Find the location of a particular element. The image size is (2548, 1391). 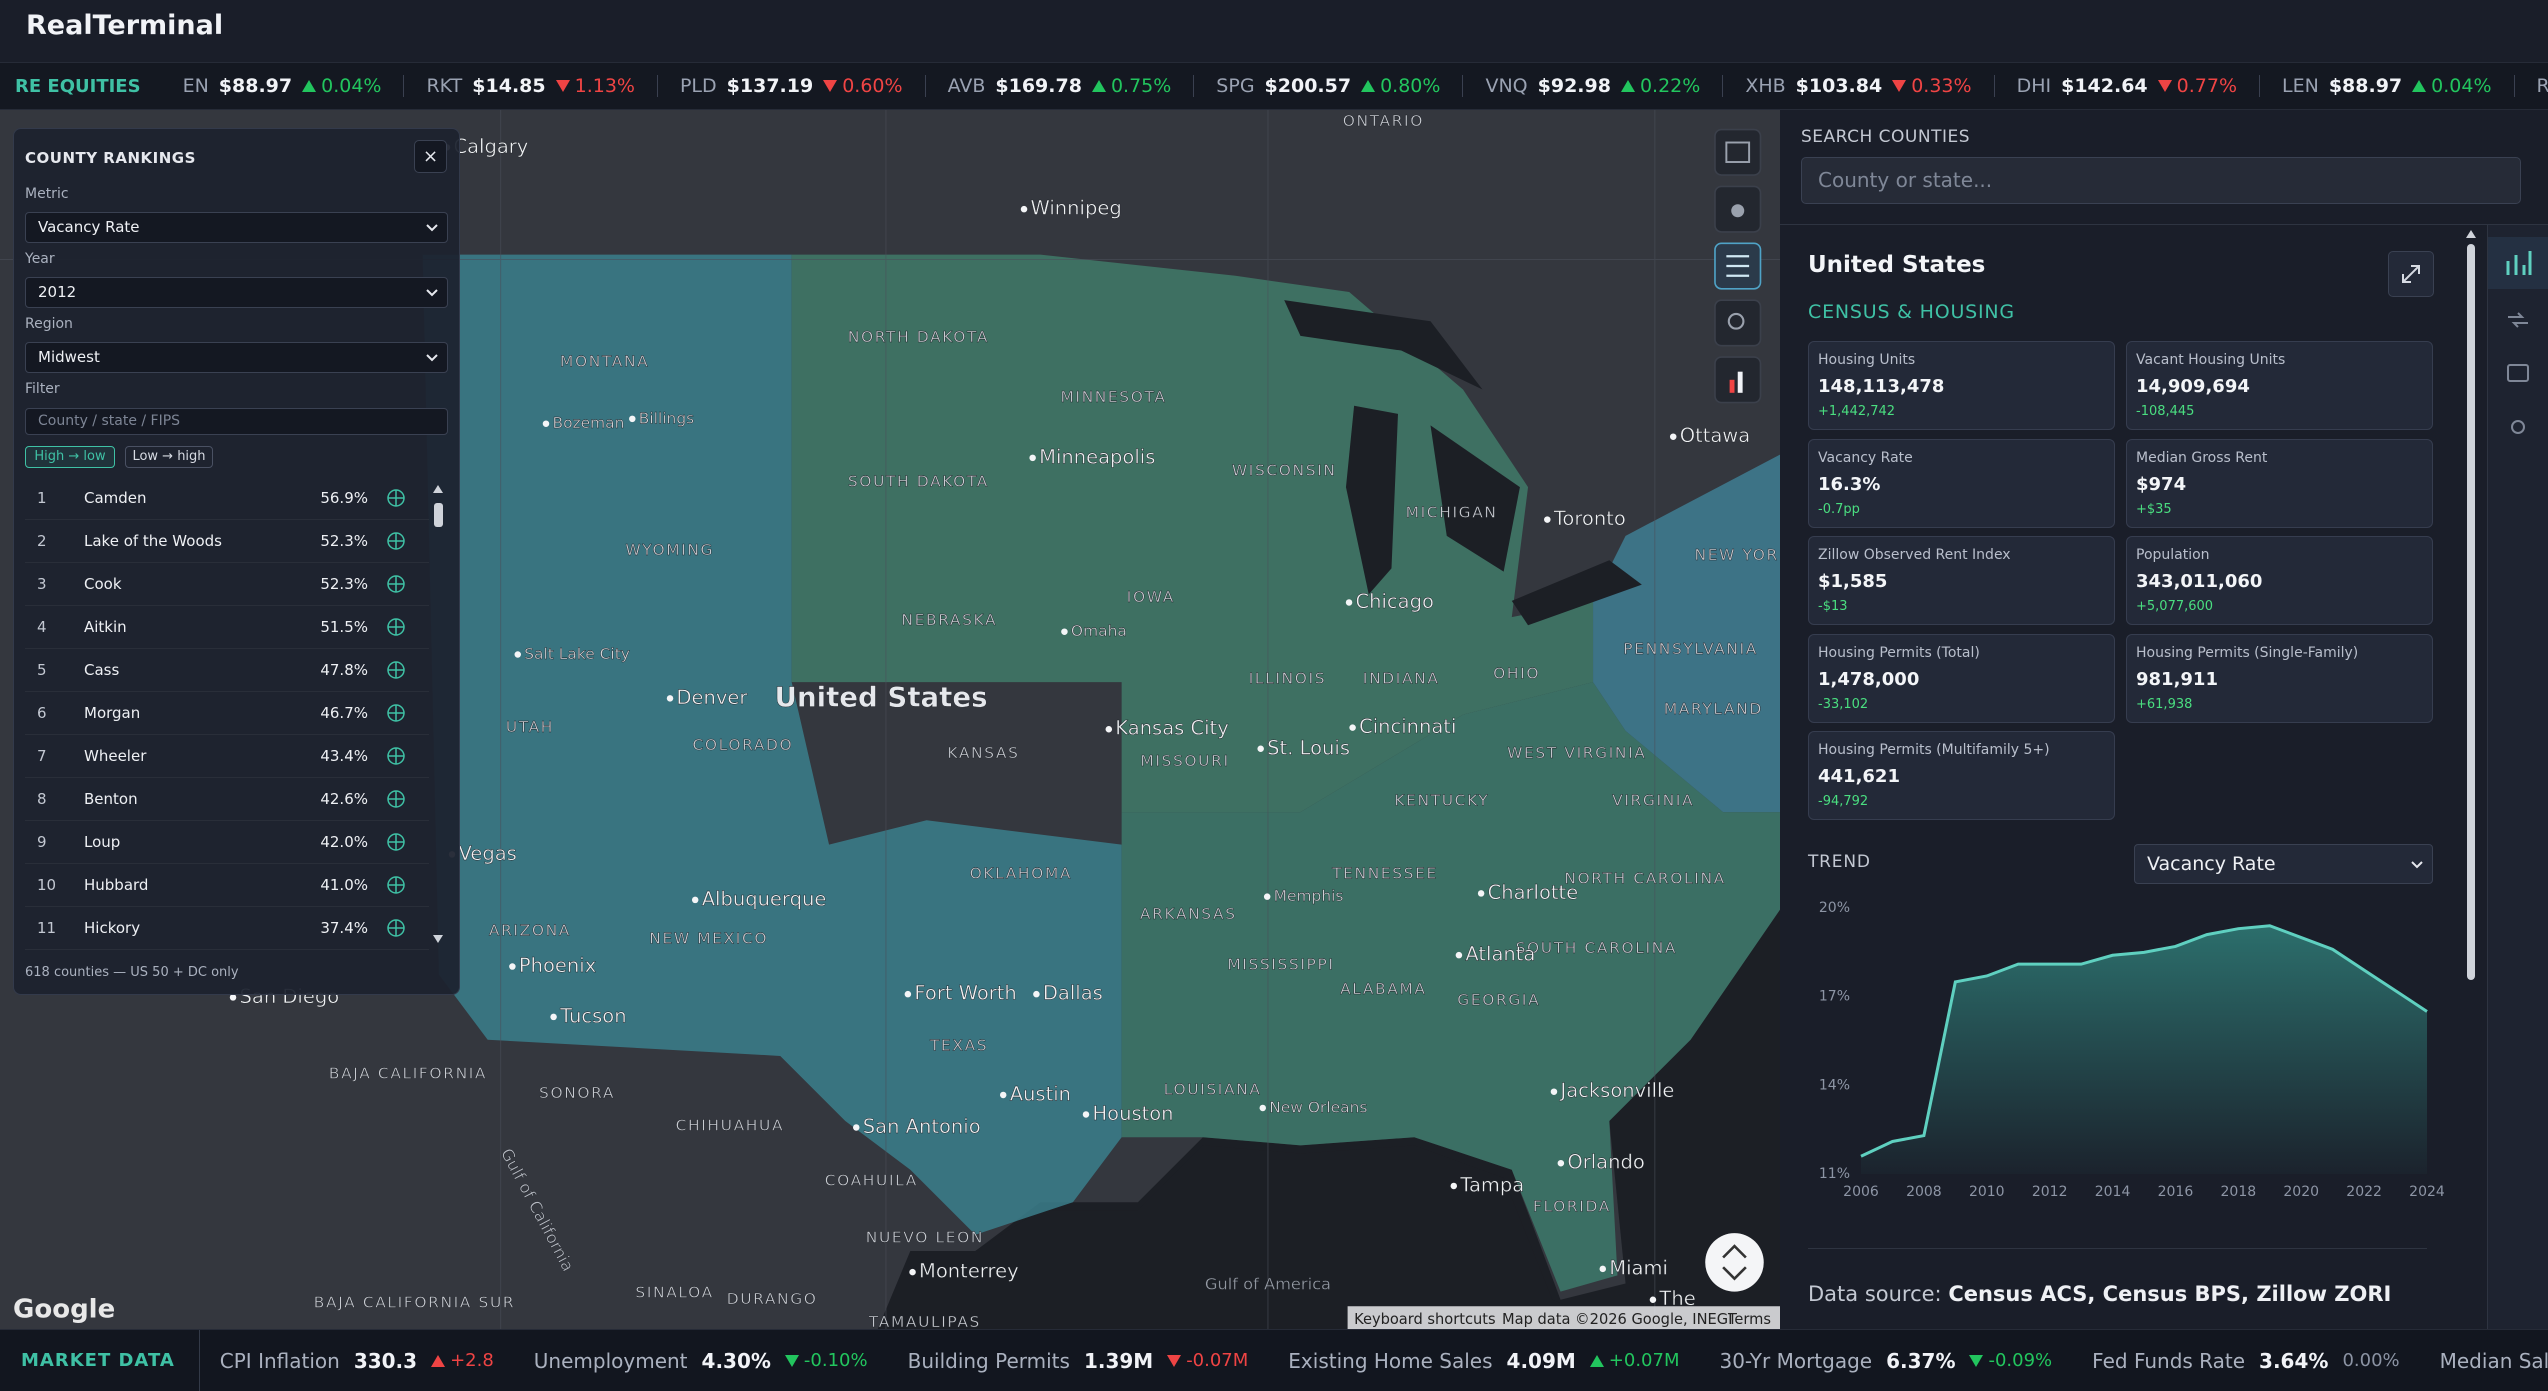

map-logo: Google is located at coordinates (64, 1310).